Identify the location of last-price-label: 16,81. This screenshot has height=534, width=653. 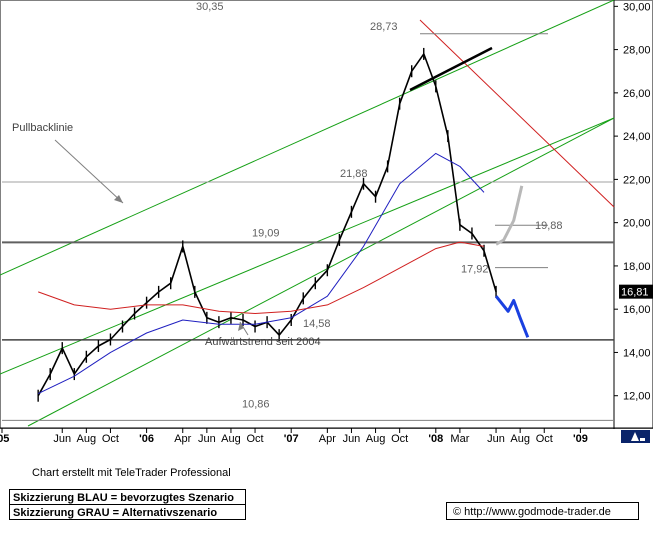
(635, 293).